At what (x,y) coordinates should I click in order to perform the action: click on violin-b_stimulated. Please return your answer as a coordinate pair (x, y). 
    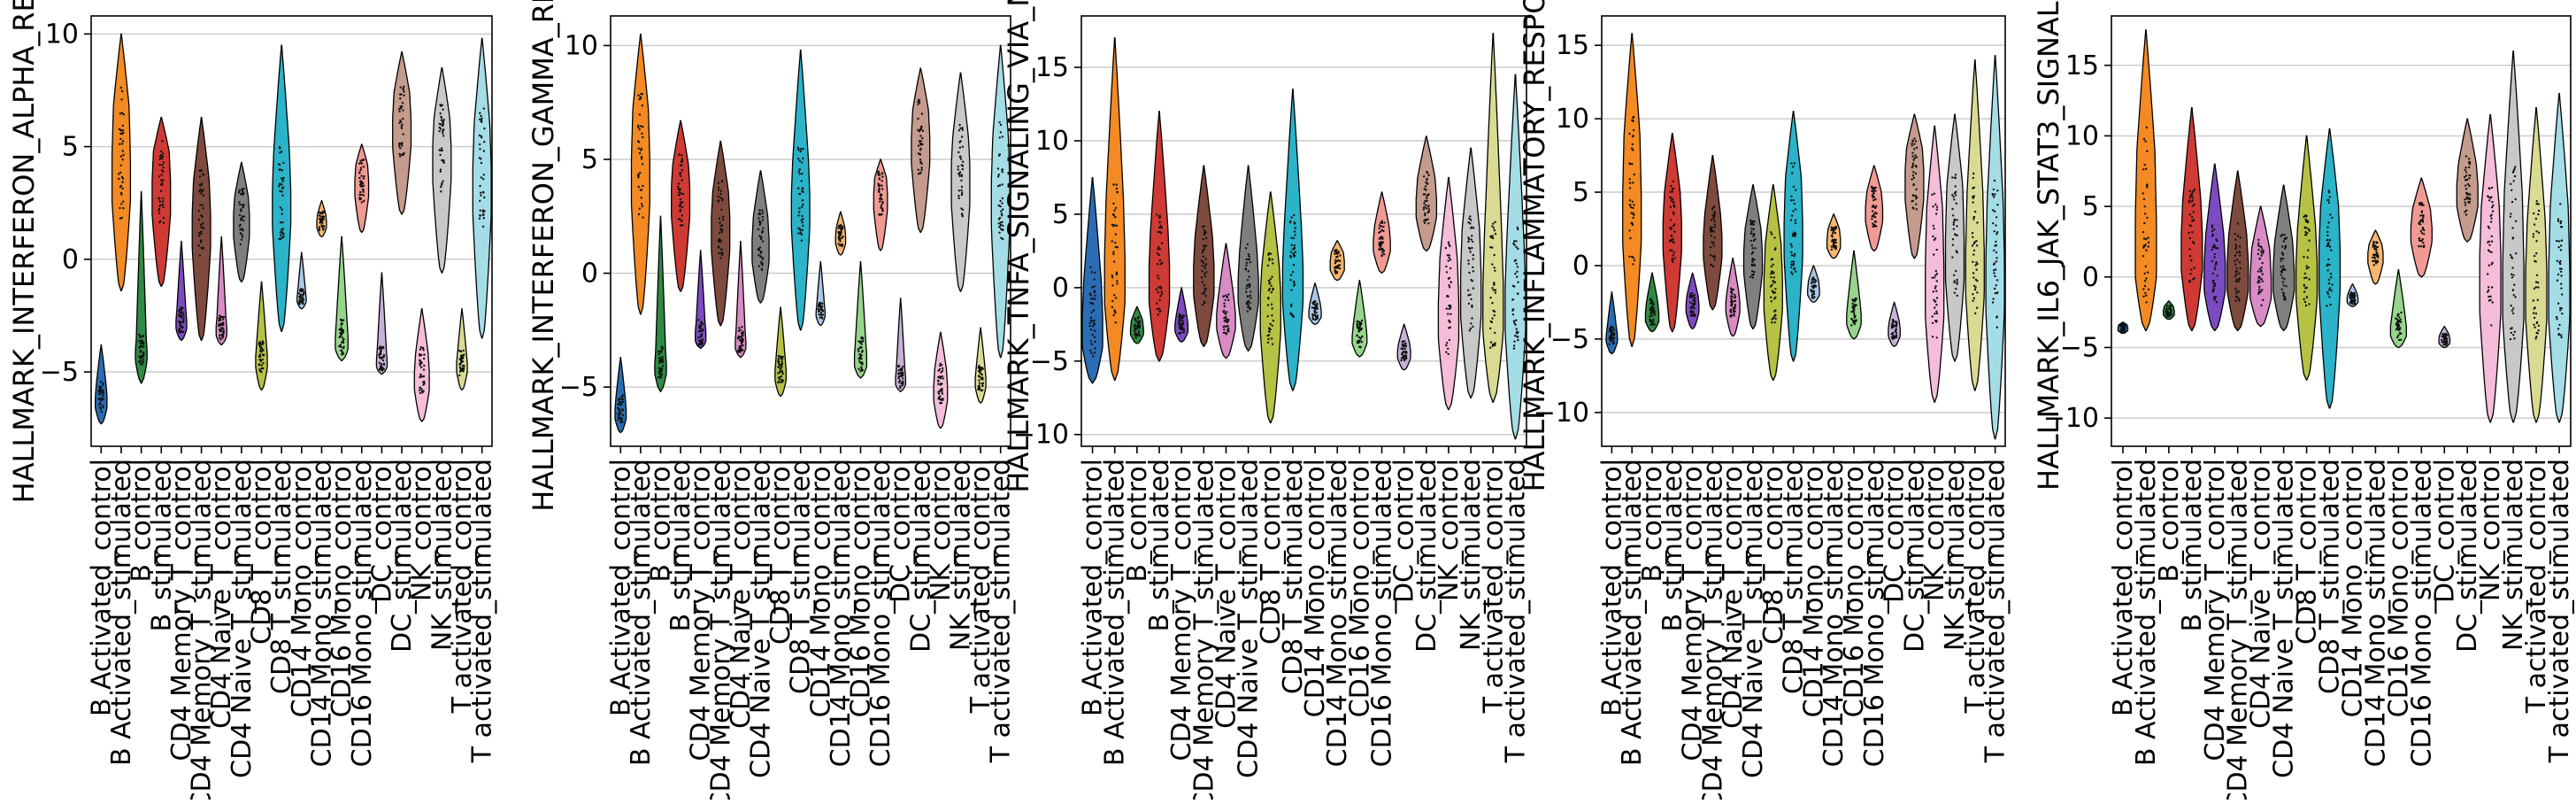
    Looking at the image, I should click on (161, 202).